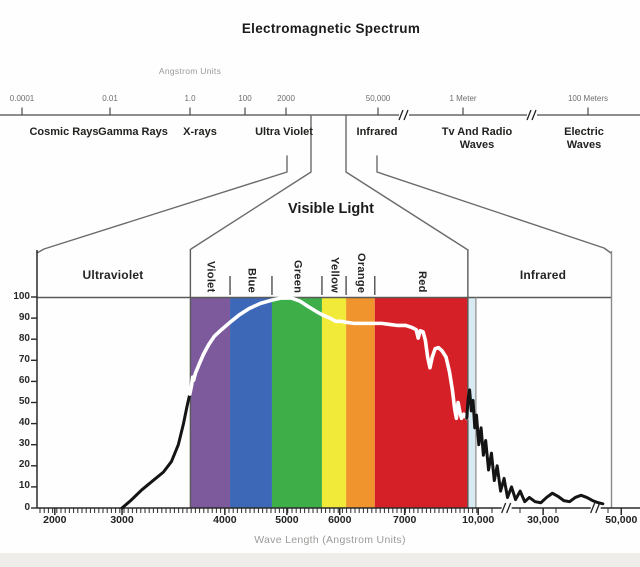  Describe the element at coordinates (64, 132) in the screenshot. I see `category-label-cosmic-rays: Cosmic Rays` at that location.